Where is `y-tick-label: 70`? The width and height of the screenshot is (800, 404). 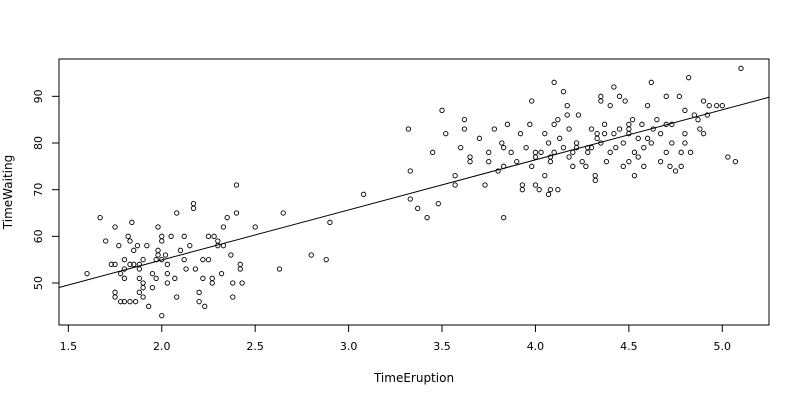 y-tick-label: 70 is located at coordinates (38, 190).